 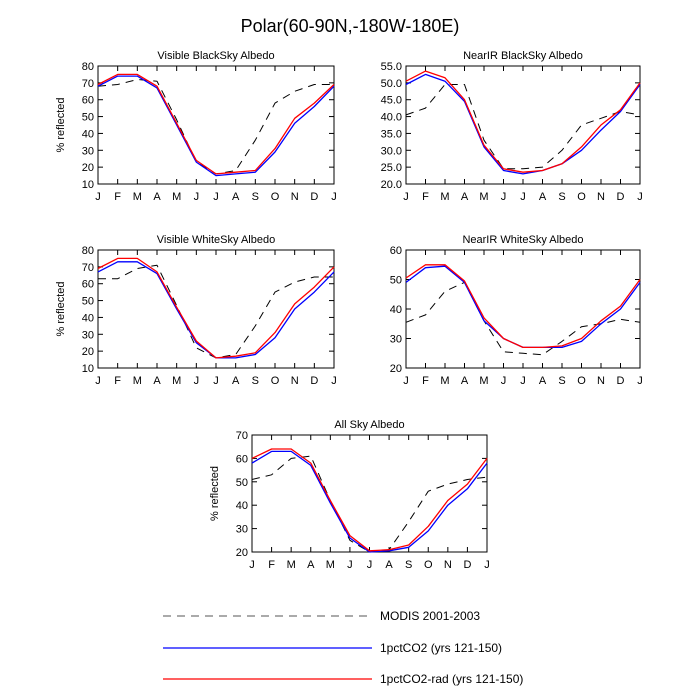 What do you see at coordinates (391, 151) in the screenshot?
I see `y-tick-label: 30.0` at bounding box center [391, 151].